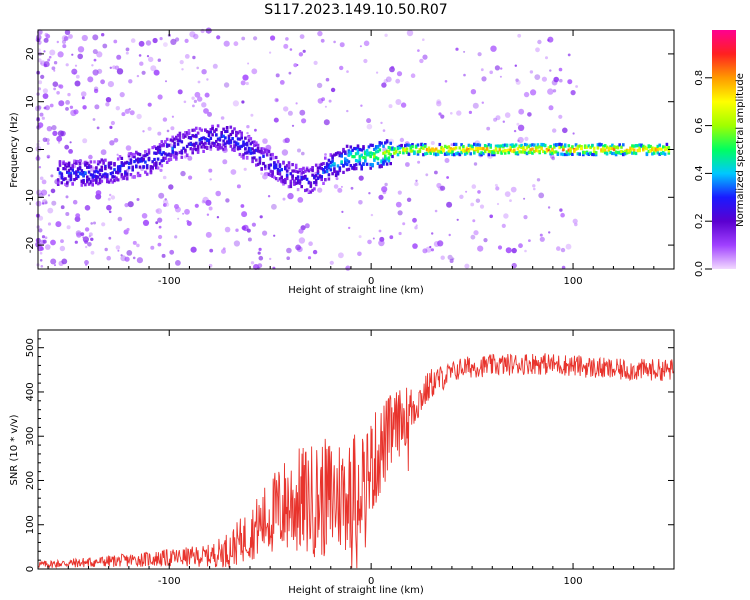 The image size is (750, 600). Describe the element at coordinates (30, 54) in the screenshot. I see `y-tick-label: 20` at that location.